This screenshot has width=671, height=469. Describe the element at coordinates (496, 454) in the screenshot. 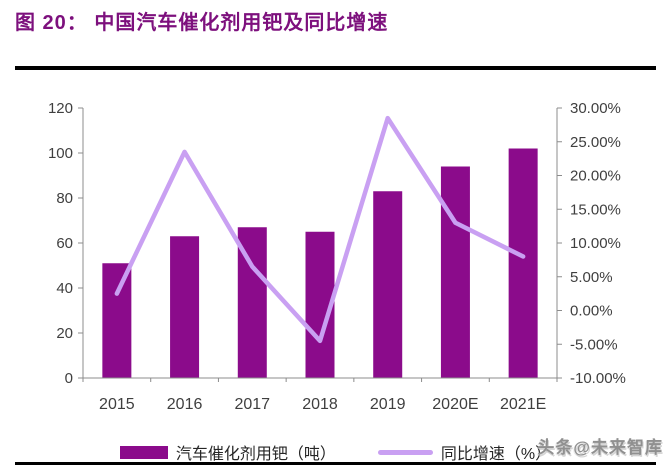

I see `legend-label-growth: 同比增速（%）` at that location.